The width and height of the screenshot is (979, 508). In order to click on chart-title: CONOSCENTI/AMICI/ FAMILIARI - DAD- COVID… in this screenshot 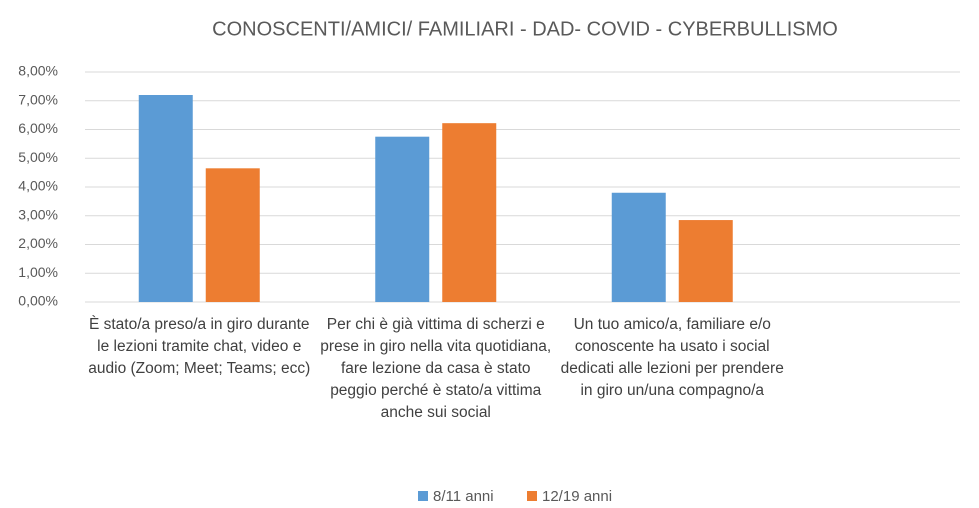, I will do `click(525, 29)`.